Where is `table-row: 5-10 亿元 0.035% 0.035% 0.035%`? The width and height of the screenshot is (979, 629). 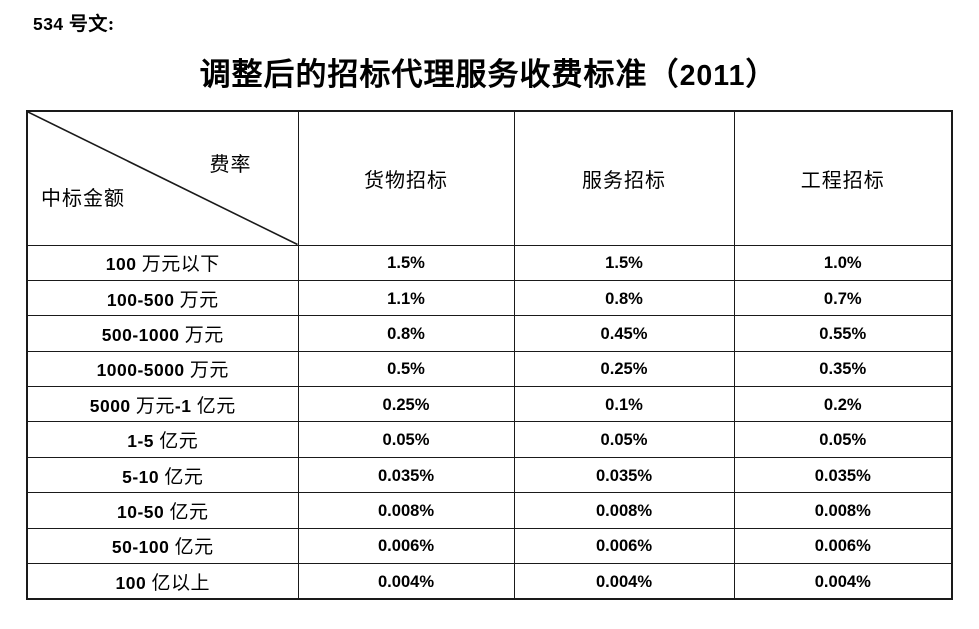
table-row: 5-10 亿元 0.035% 0.035% 0.035% is located at coordinates (489, 475).